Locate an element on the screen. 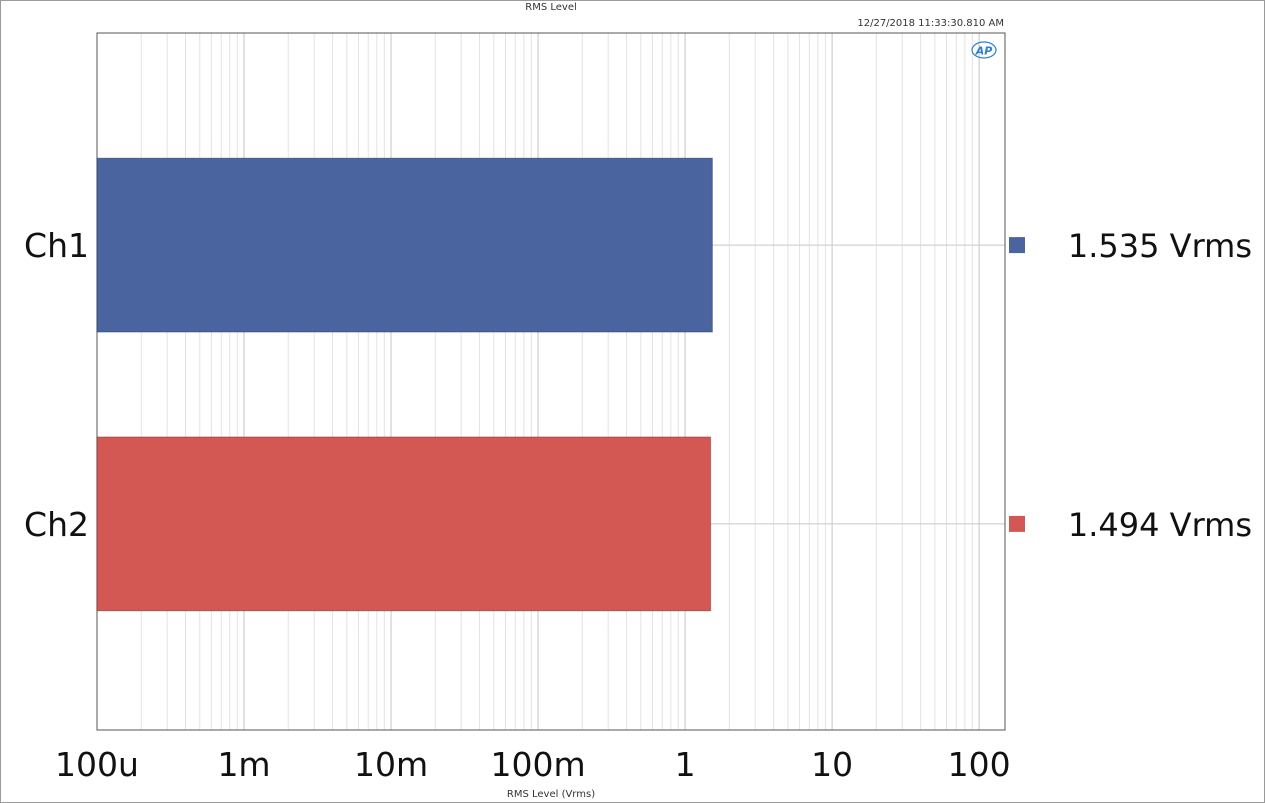  category-label: Ch2 is located at coordinates (56, 524).